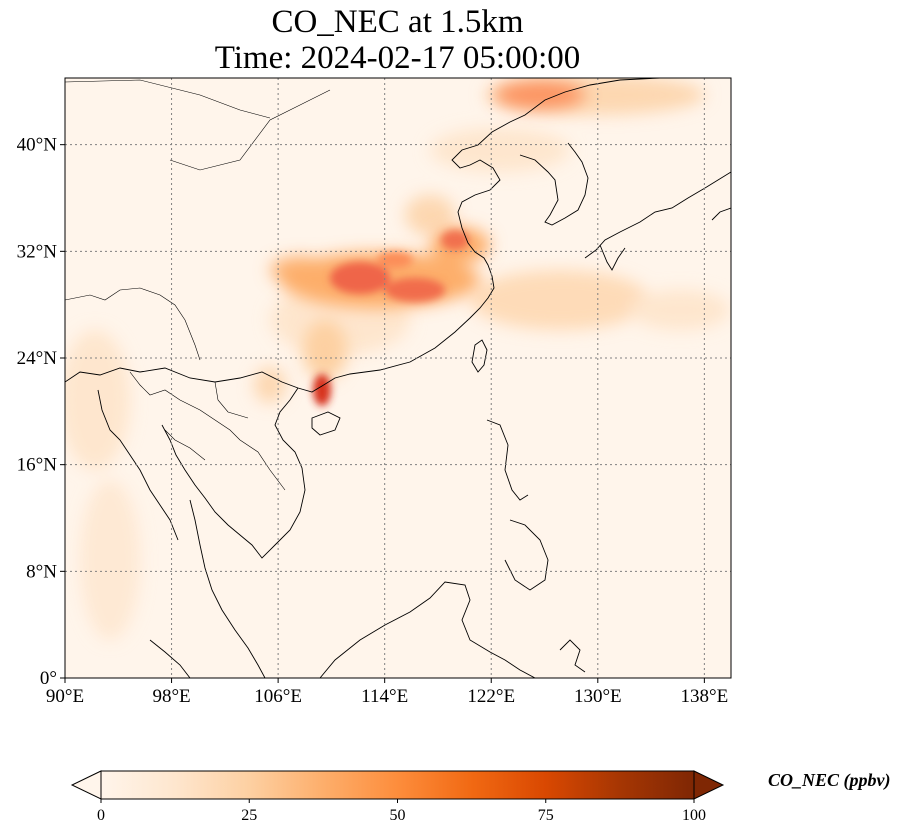  What do you see at coordinates (397, 785) in the screenshot?
I see `colorbar-body` at bounding box center [397, 785].